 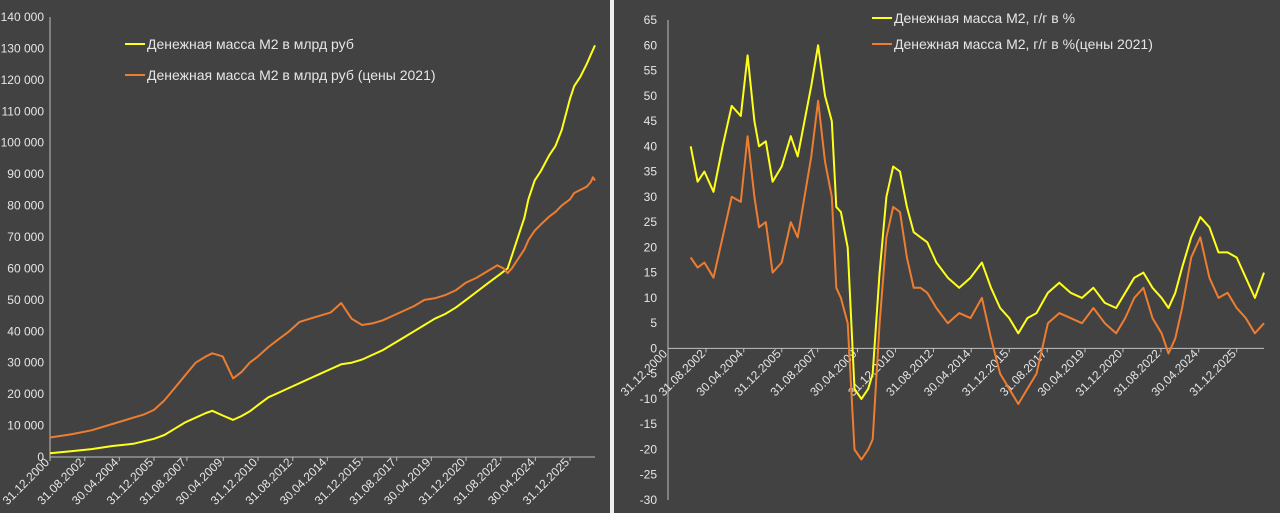 What do you see at coordinates (25, 206) in the screenshot?
I see `y-tick-label: 80 000` at bounding box center [25, 206].